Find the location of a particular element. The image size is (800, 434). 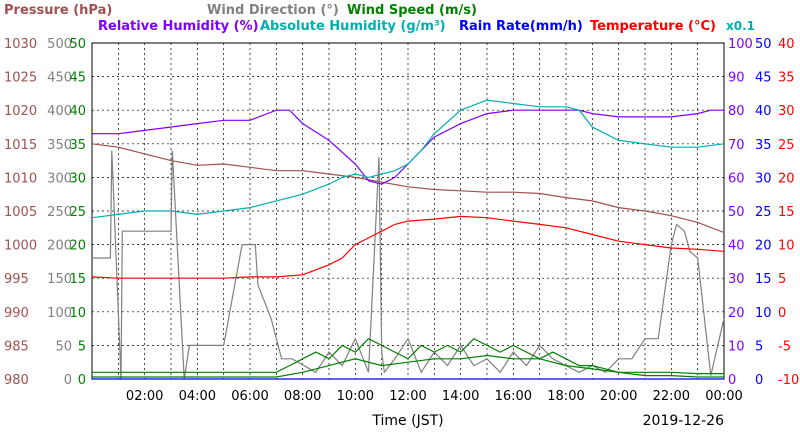

x-tick-label: 06:00 is located at coordinates (249, 396).